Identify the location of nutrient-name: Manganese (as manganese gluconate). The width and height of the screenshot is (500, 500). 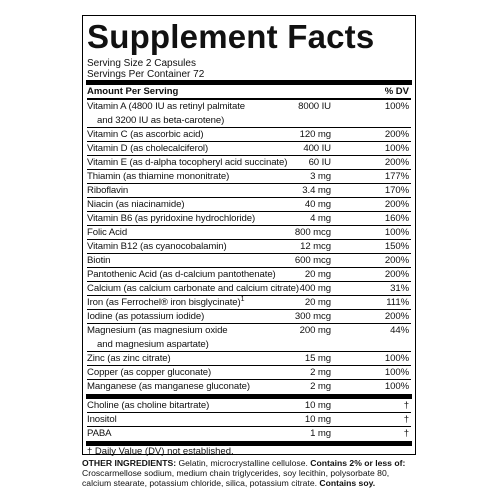
(169, 386).